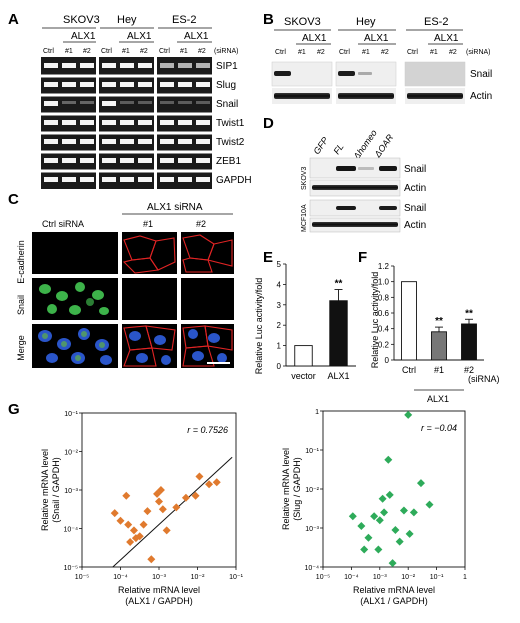 The height and width of the screenshot is (623, 520). I want to click on panel-c-row-label-1: E-cadherin, so click(21, 262).